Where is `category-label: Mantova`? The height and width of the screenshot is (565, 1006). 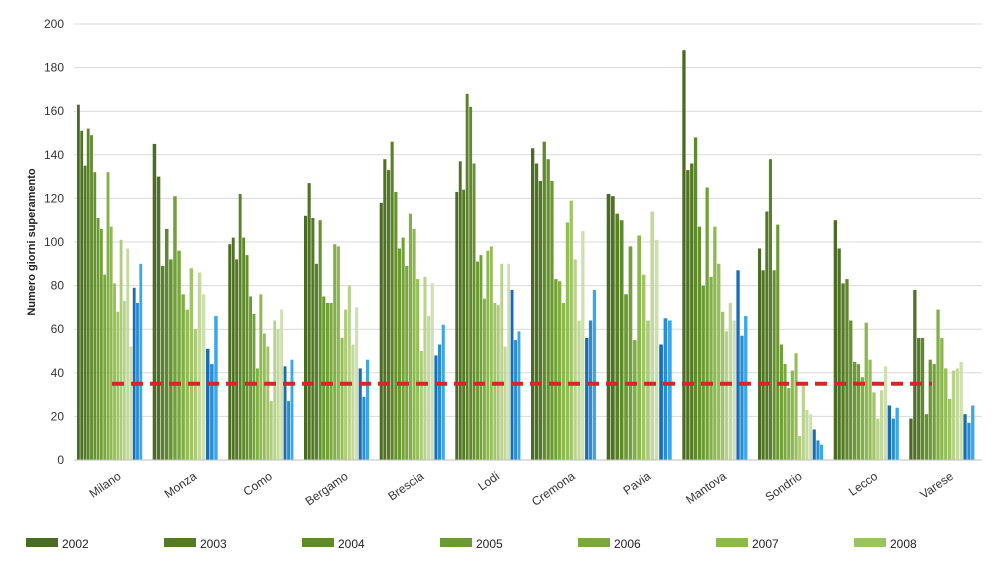
category-label: Mantova is located at coordinates (706, 488).